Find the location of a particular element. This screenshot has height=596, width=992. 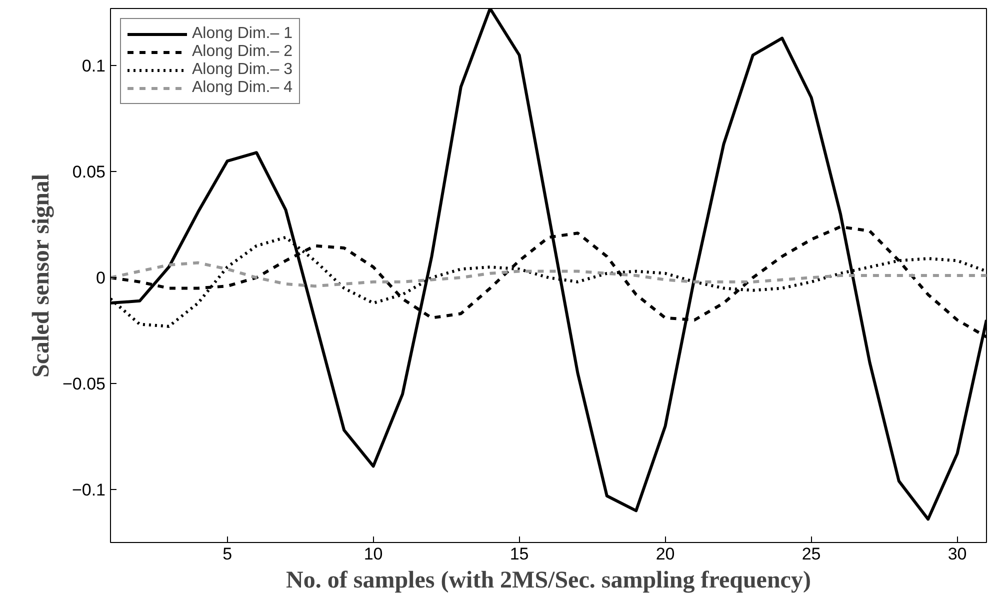

legend-label: Along Dim.– 2 is located at coordinates (242, 52).